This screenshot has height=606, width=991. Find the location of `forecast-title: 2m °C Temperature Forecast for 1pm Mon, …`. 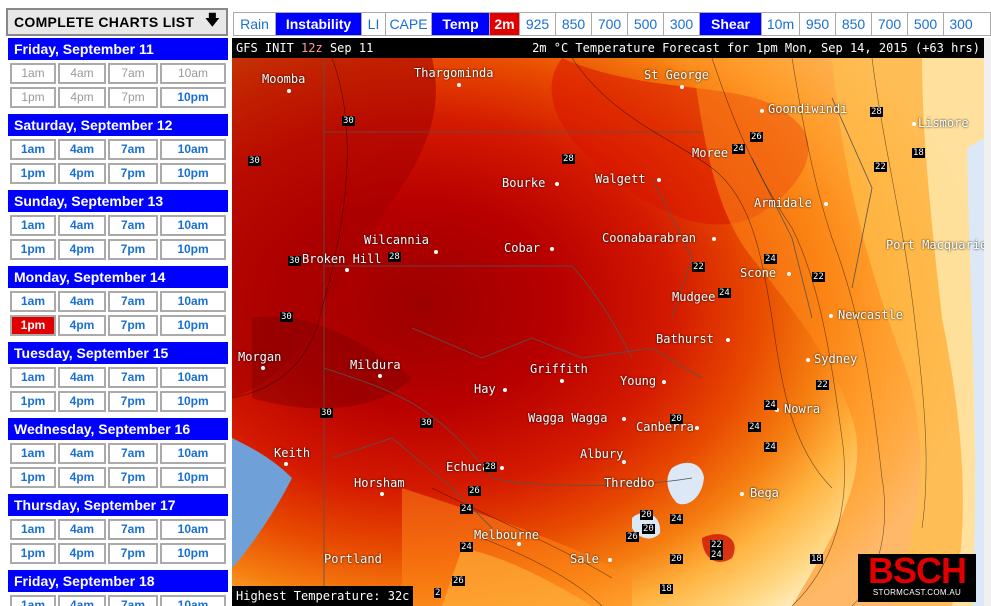

forecast-title: 2m °C Temperature Forecast for 1pm Mon, … is located at coordinates (756, 48).